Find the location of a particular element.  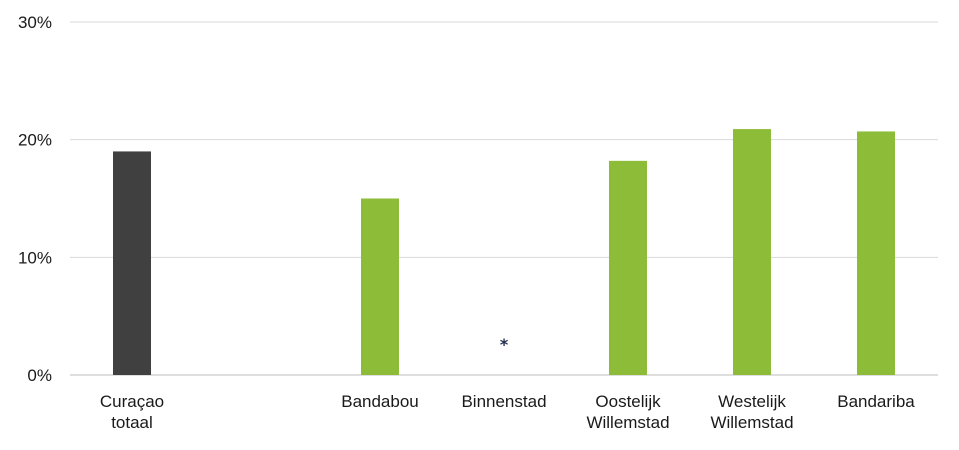

category-label: Binnenstad is located at coordinates (503, 401).